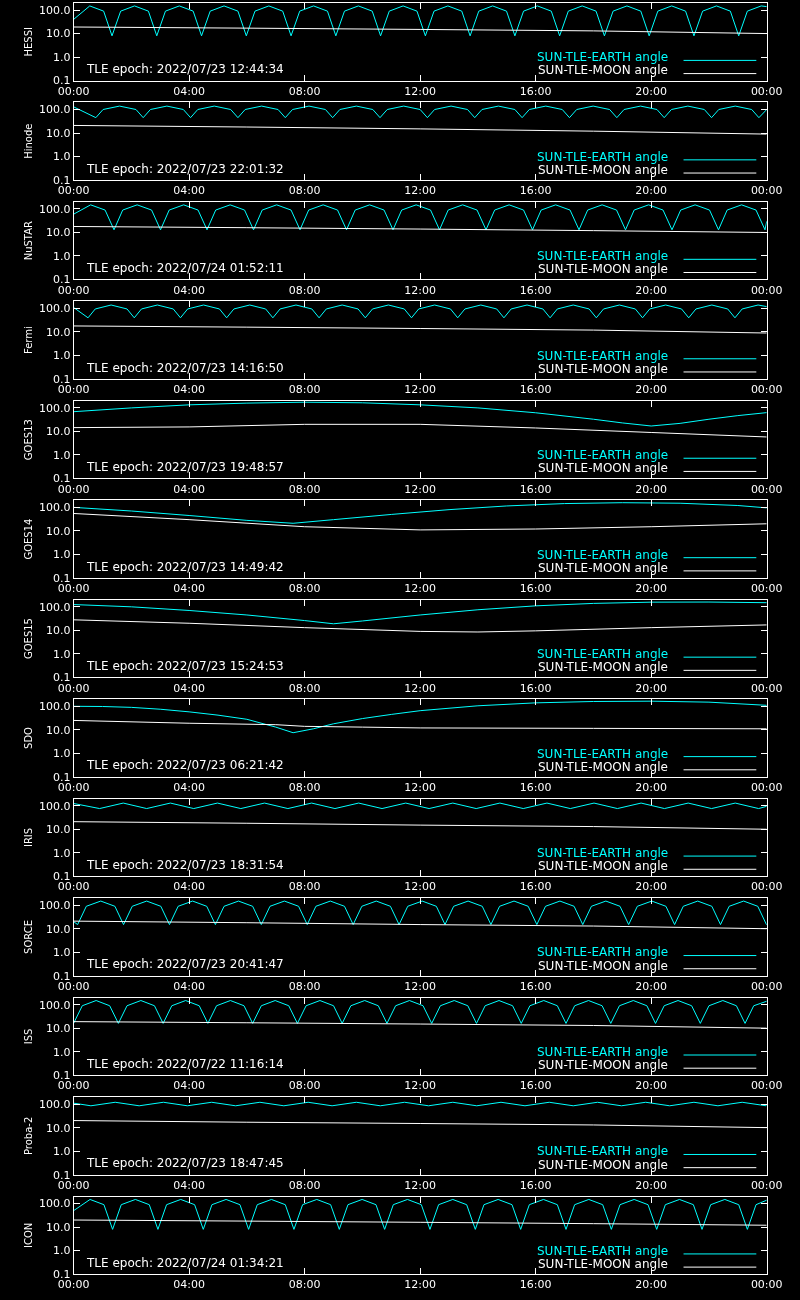  I want to click on y-axis-title: GOES15, so click(28, 639).